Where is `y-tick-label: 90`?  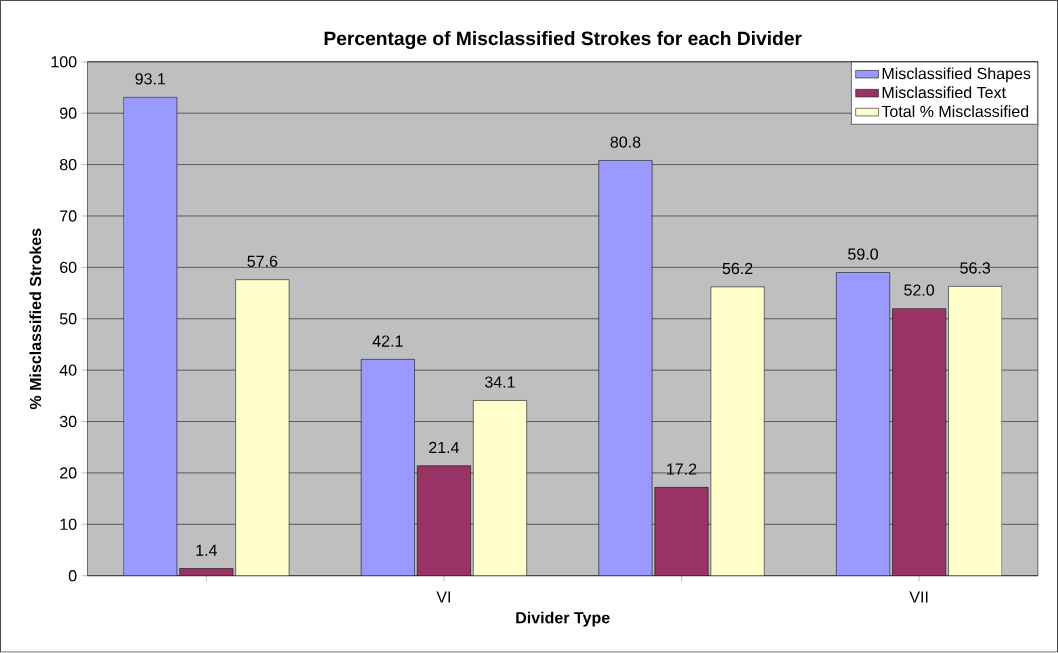
y-tick-label: 90 is located at coordinates (68, 113).